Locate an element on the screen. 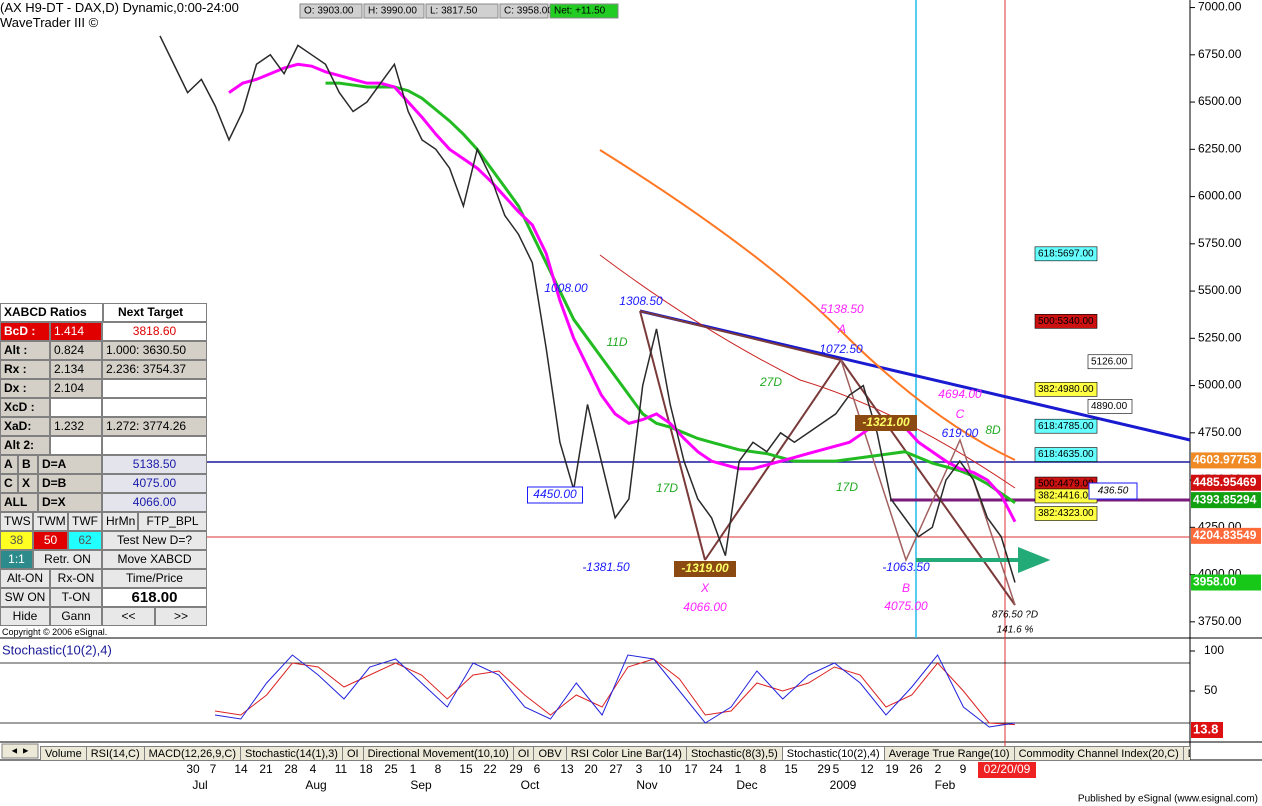 This screenshot has width=1262, height=806. annotation: X is located at coordinates (705, 588).